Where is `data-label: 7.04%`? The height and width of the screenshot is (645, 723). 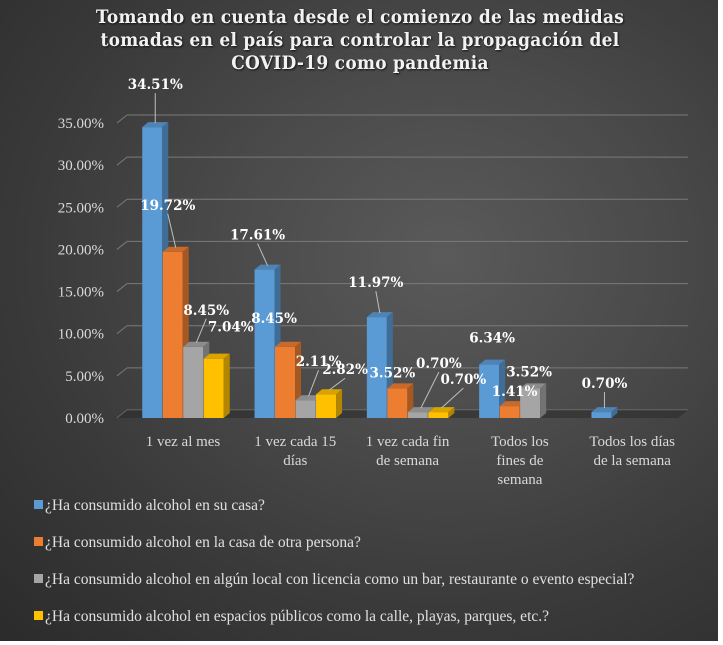
data-label: 7.04% is located at coordinates (231, 328).